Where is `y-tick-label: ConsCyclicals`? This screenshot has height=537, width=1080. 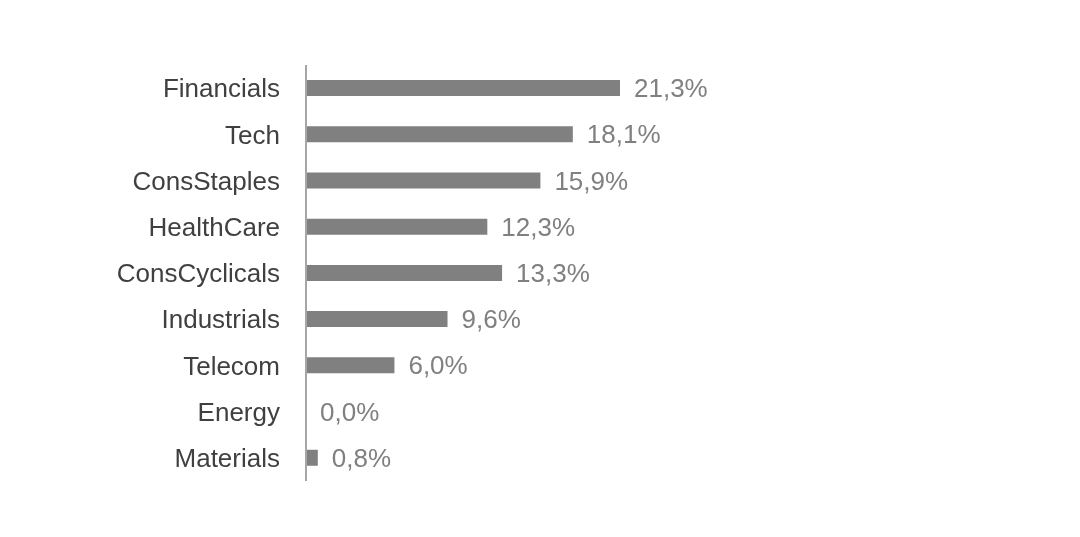
y-tick-label: ConsCyclicals is located at coordinates (198, 273).